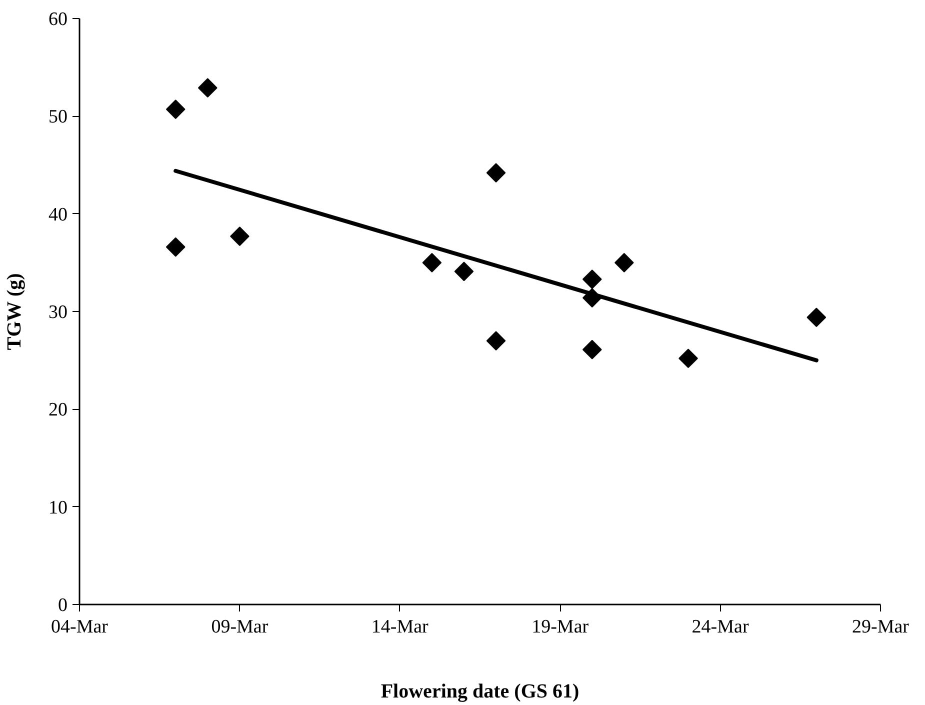 Image resolution: width=925 pixels, height=705 pixels. I want to click on y-axis-title: TGW (g), so click(15, 311).